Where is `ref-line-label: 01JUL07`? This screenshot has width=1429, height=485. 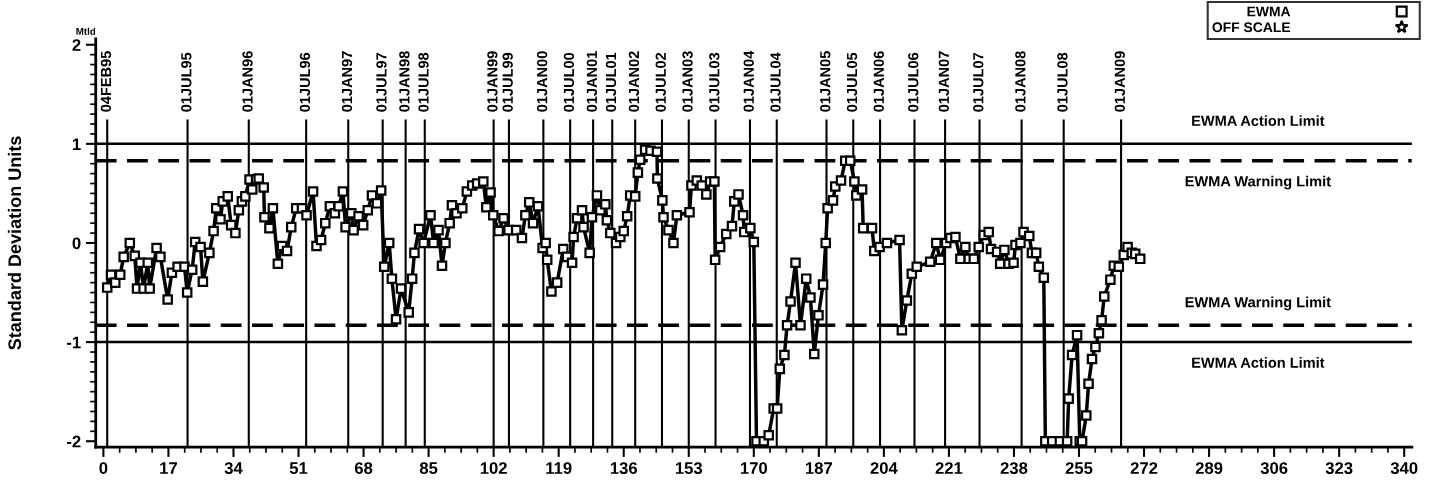
ref-line-label: 01JUL07 is located at coordinates (978, 82).